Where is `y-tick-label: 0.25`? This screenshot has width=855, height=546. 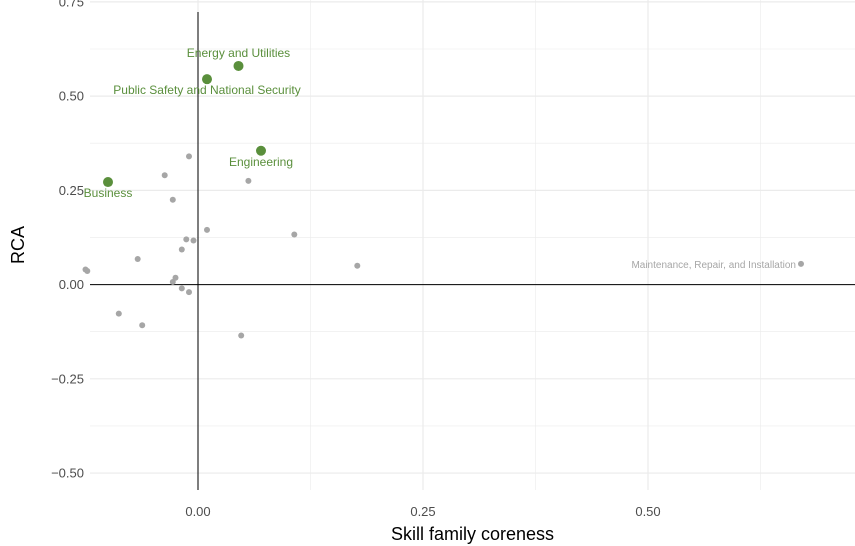
y-tick-label: 0.25 is located at coordinates (71, 190).